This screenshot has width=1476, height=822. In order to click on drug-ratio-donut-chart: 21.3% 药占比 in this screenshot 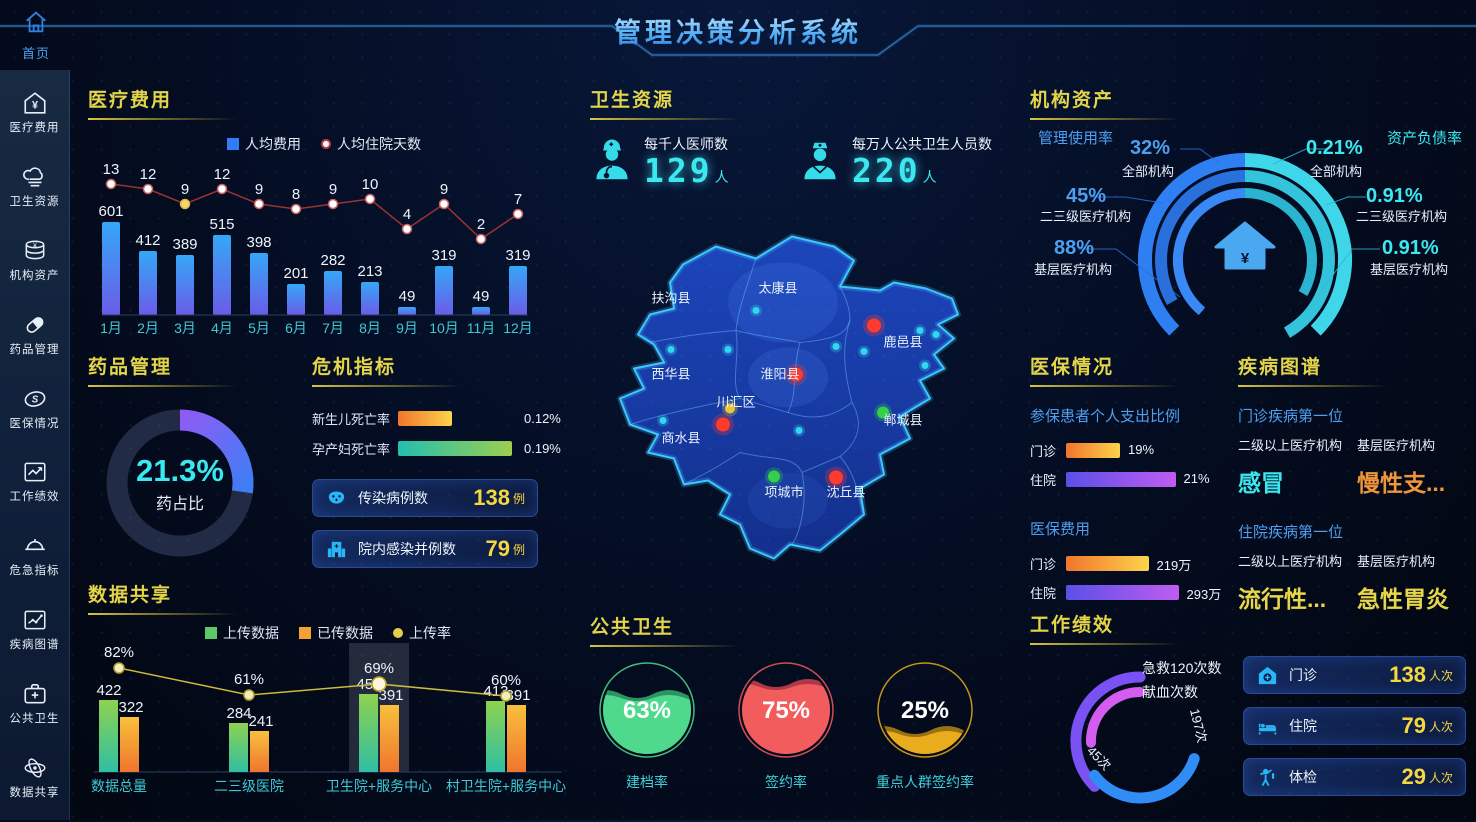, I will do `click(181, 482)`.